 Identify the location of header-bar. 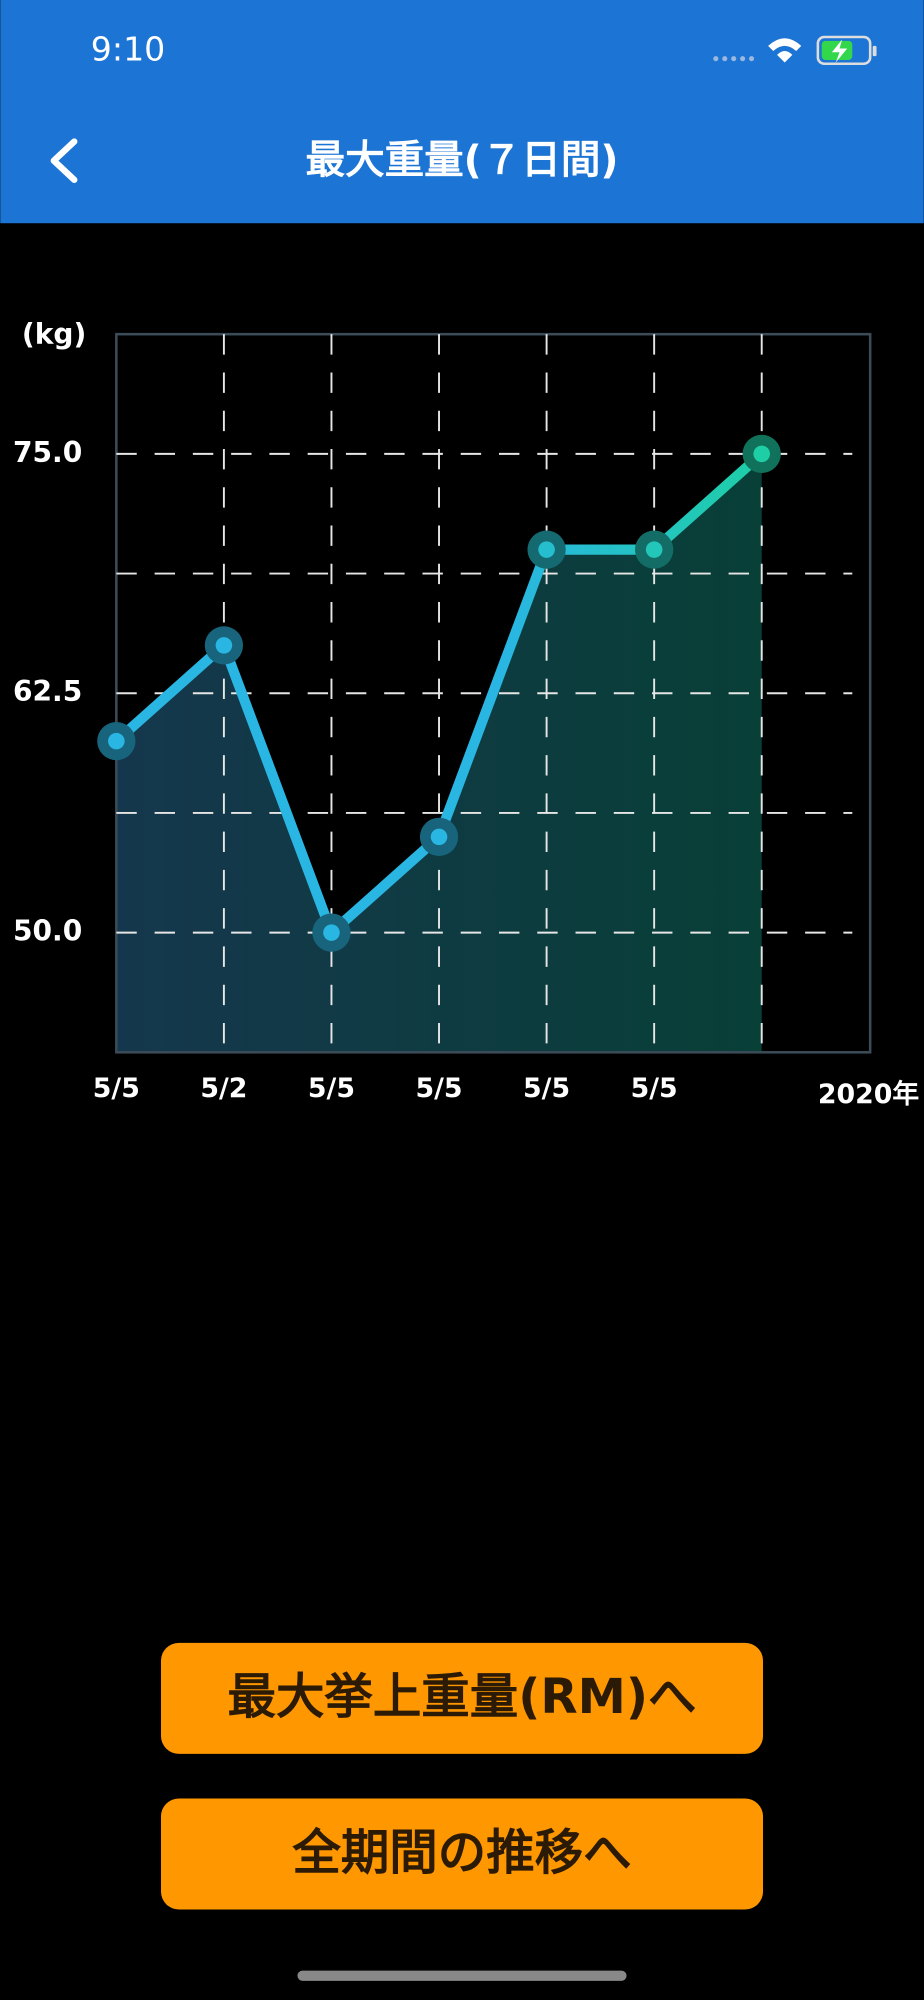
(462, 112).